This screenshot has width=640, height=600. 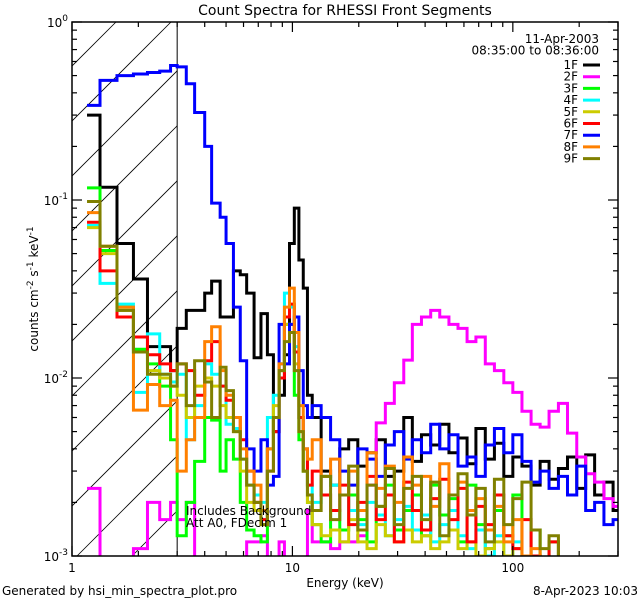 I want to click on legend-label-6F: 6F, so click(x=570, y=124).